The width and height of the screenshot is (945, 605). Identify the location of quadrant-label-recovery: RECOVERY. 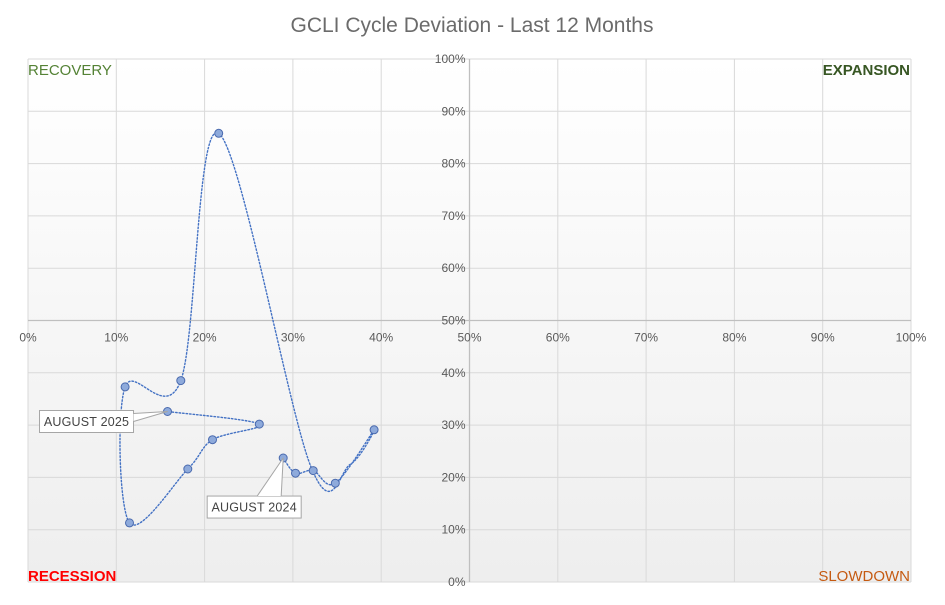
(70, 70).